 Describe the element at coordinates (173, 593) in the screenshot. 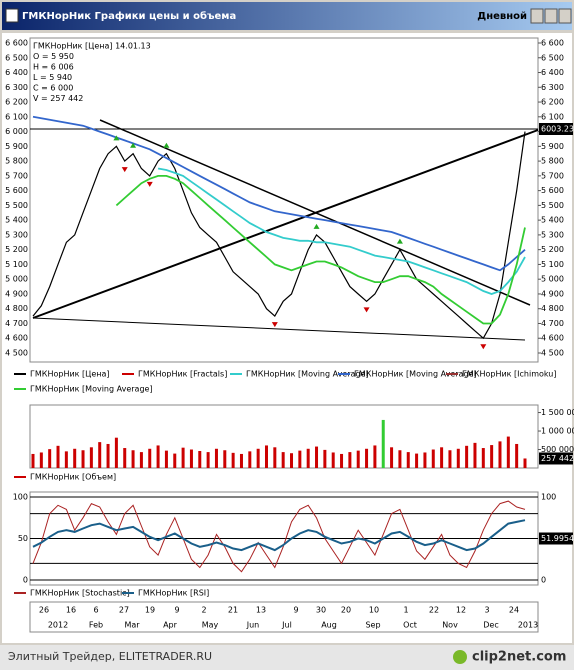

I see `legend-label: ГМКНорНик [RSI]` at that location.